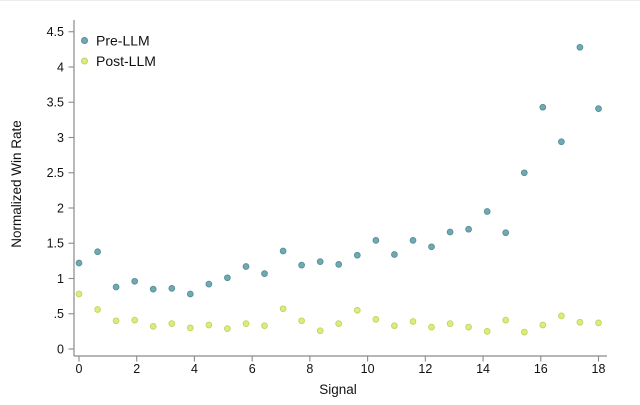  Describe the element at coordinates (84, 61) in the screenshot. I see `legend-marker-post-llm` at that location.